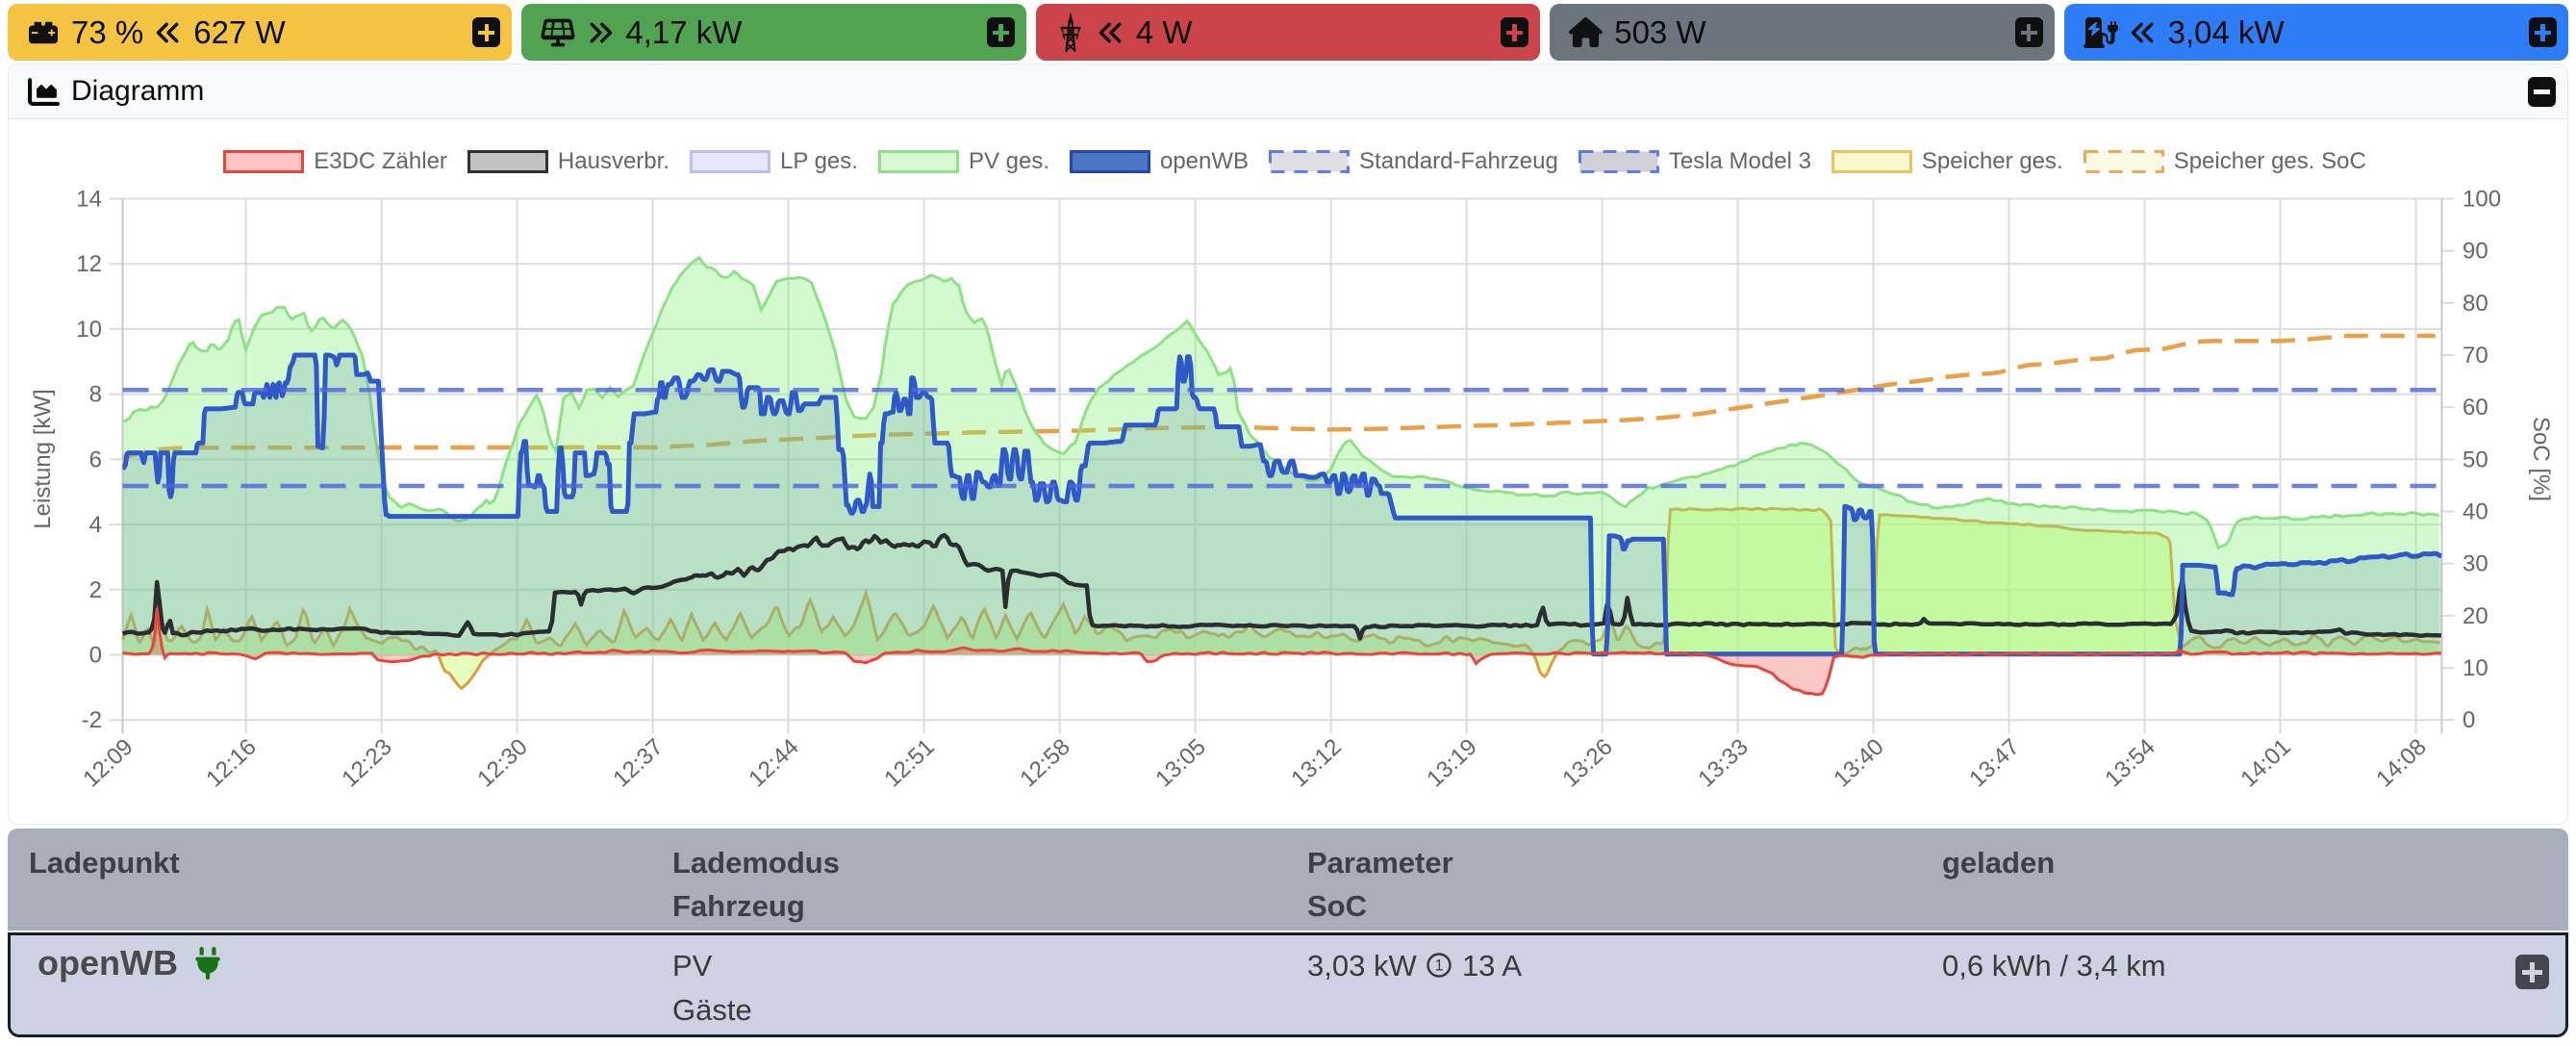  What do you see at coordinates (1440, 966) in the screenshot?
I see `svg-text: 1` at bounding box center [1440, 966].